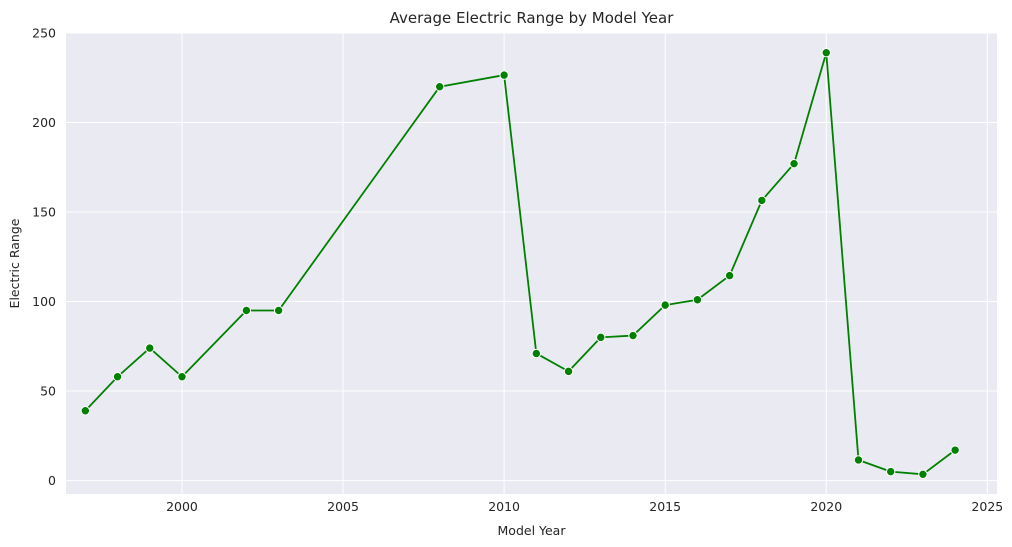 Image resolution: width=1012 pixels, height=547 pixels. I want to click on y-tick-label: 50, so click(48, 391).